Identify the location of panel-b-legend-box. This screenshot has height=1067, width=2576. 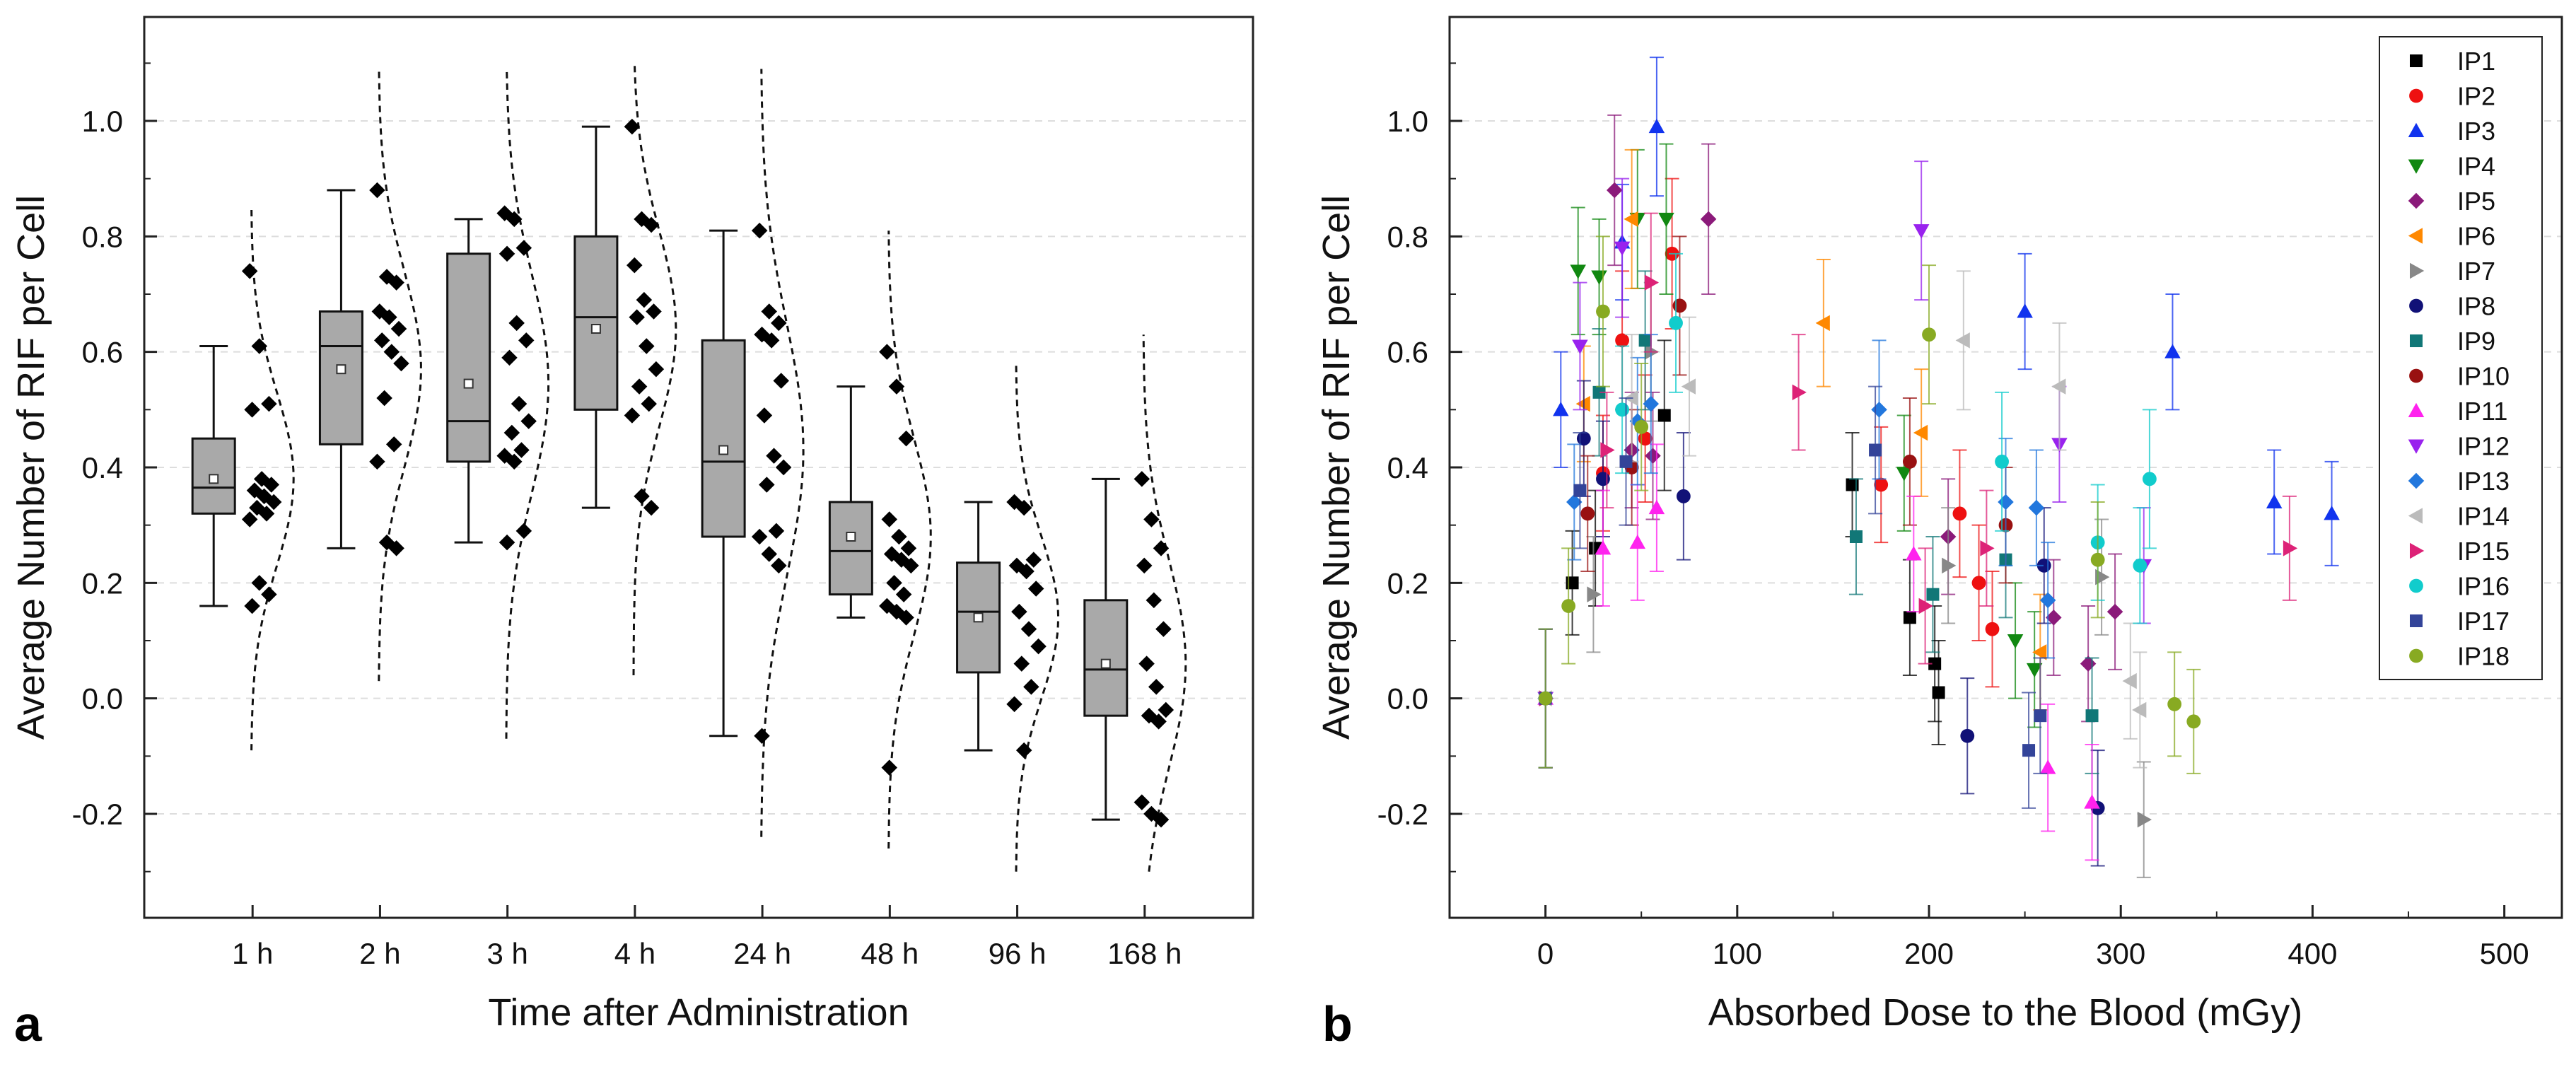
(2461, 358).